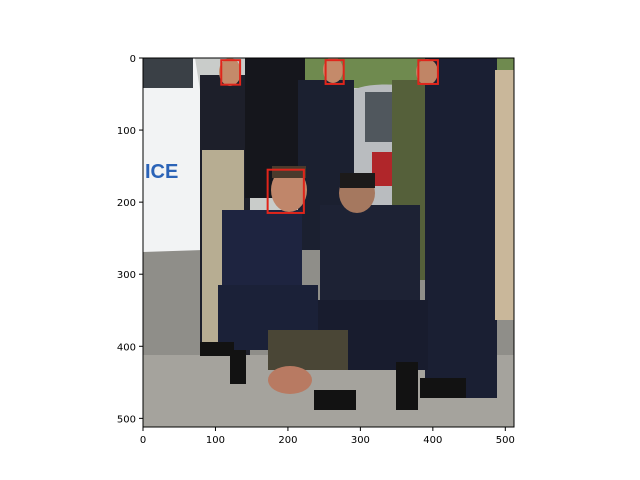 The height and width of the screenshot is (480, 640). What do you see at coordinates (289, 172) in the screenshot?
I see `kneeling-officer-left-hair` at bounding box center [289, 172].